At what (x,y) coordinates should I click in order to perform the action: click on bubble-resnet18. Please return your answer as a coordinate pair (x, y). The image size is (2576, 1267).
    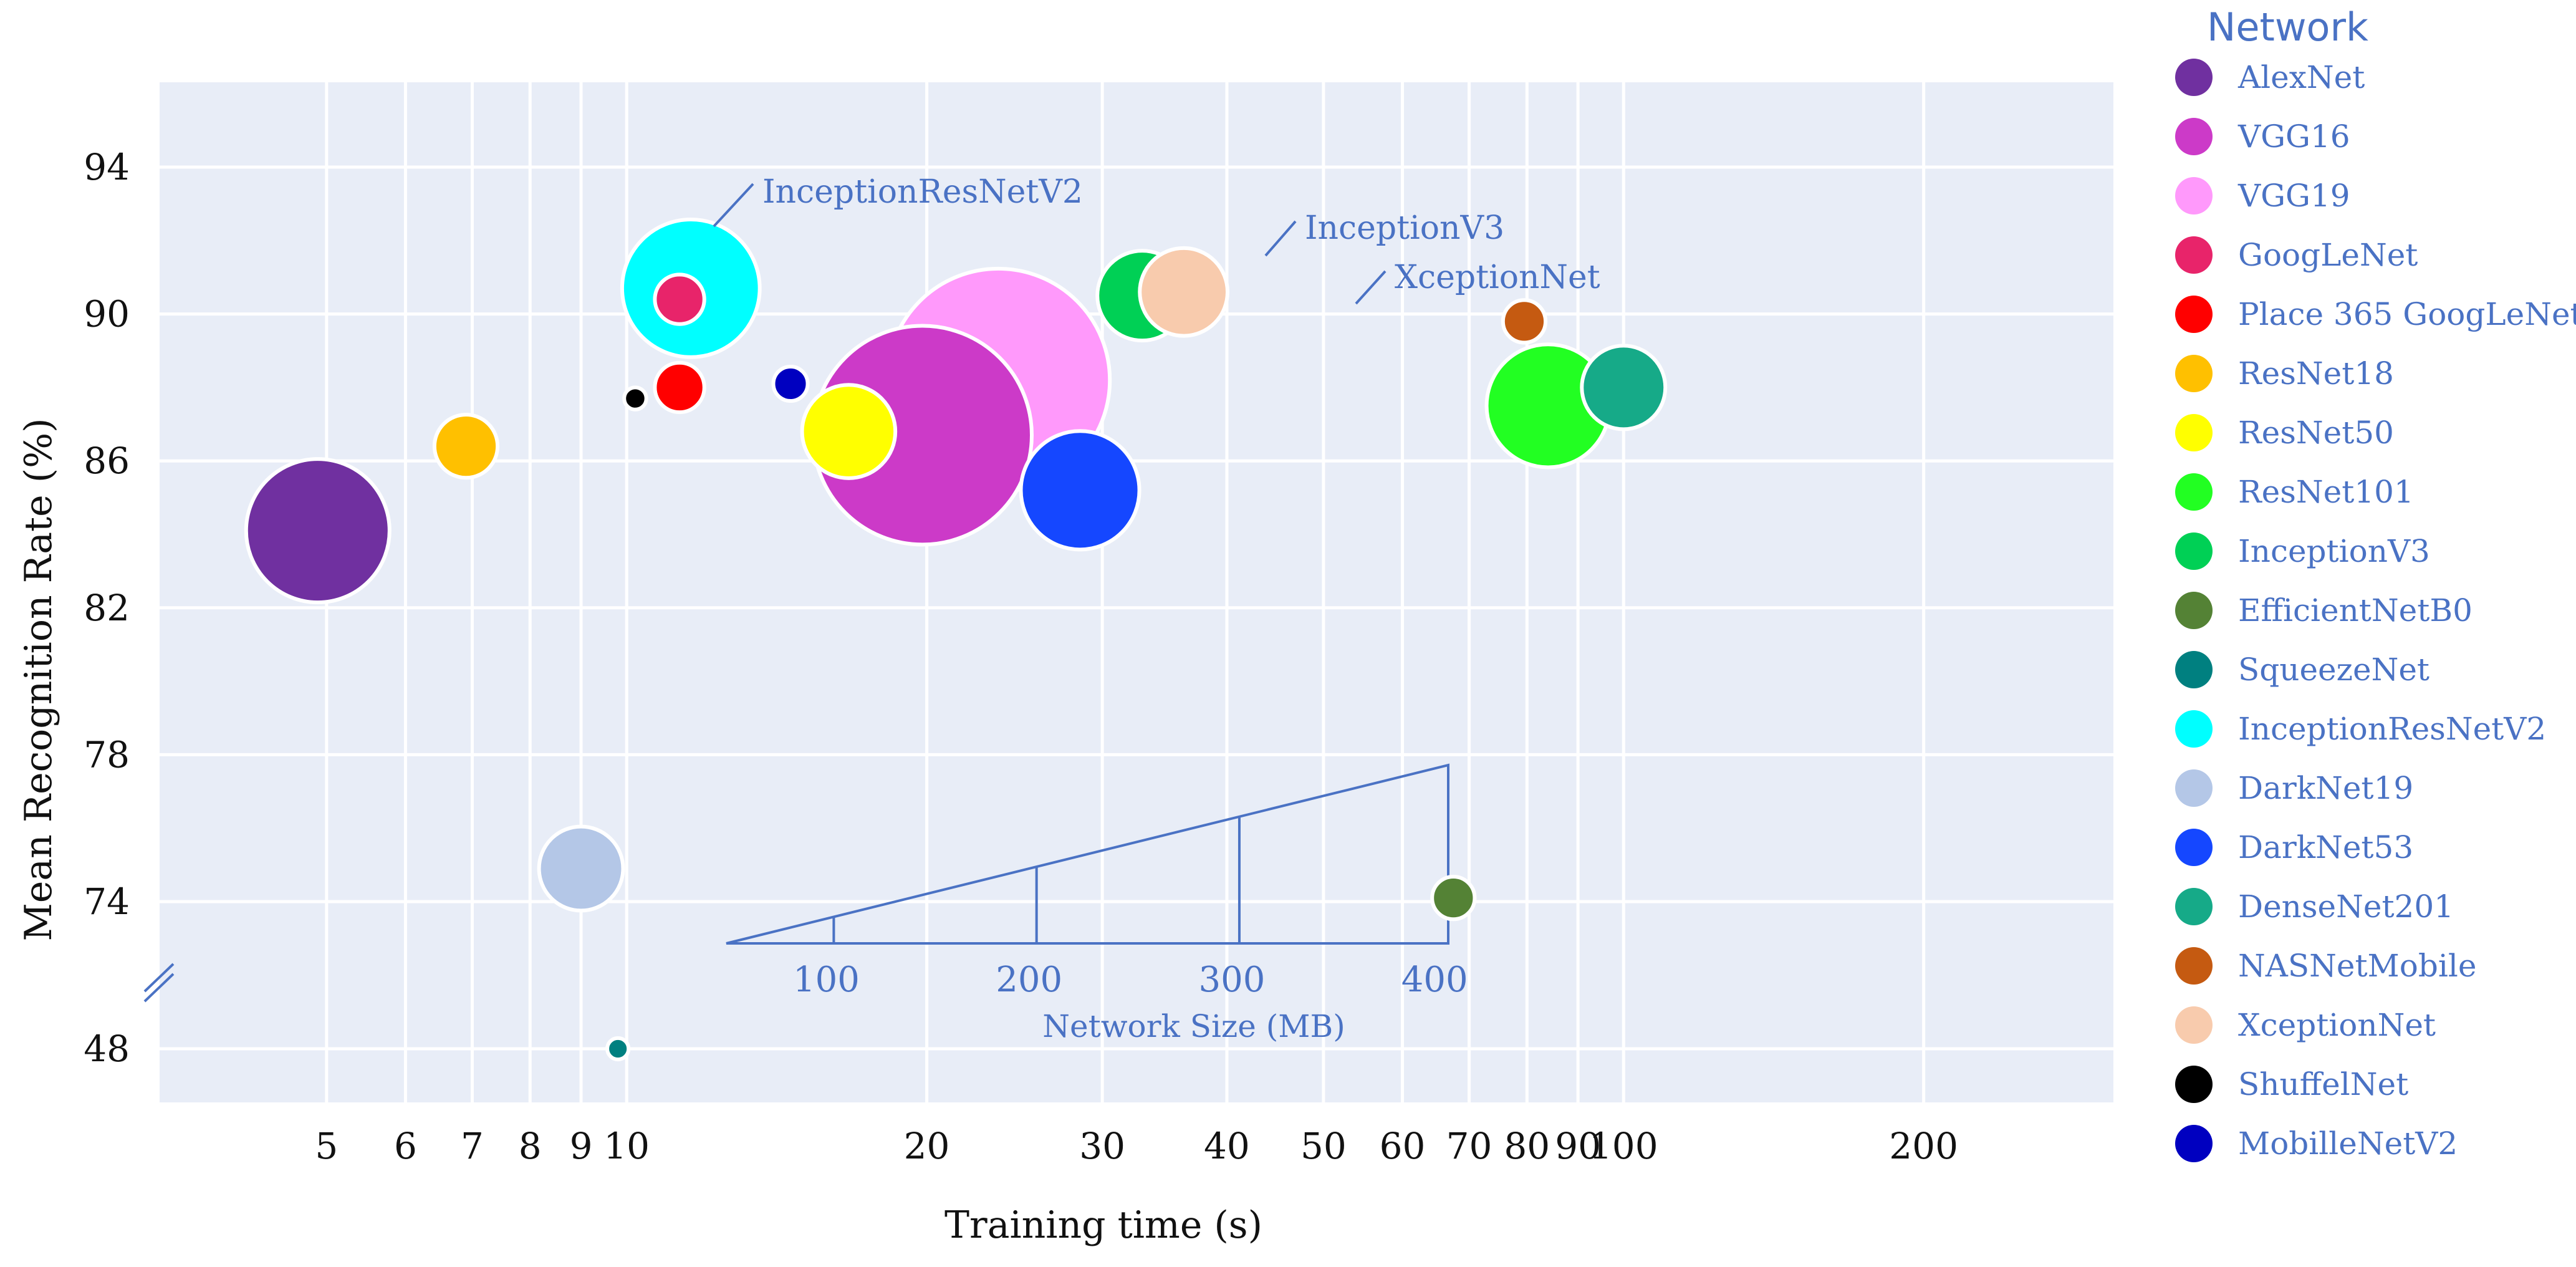
    Looking at the image, I should click on (466, 446).